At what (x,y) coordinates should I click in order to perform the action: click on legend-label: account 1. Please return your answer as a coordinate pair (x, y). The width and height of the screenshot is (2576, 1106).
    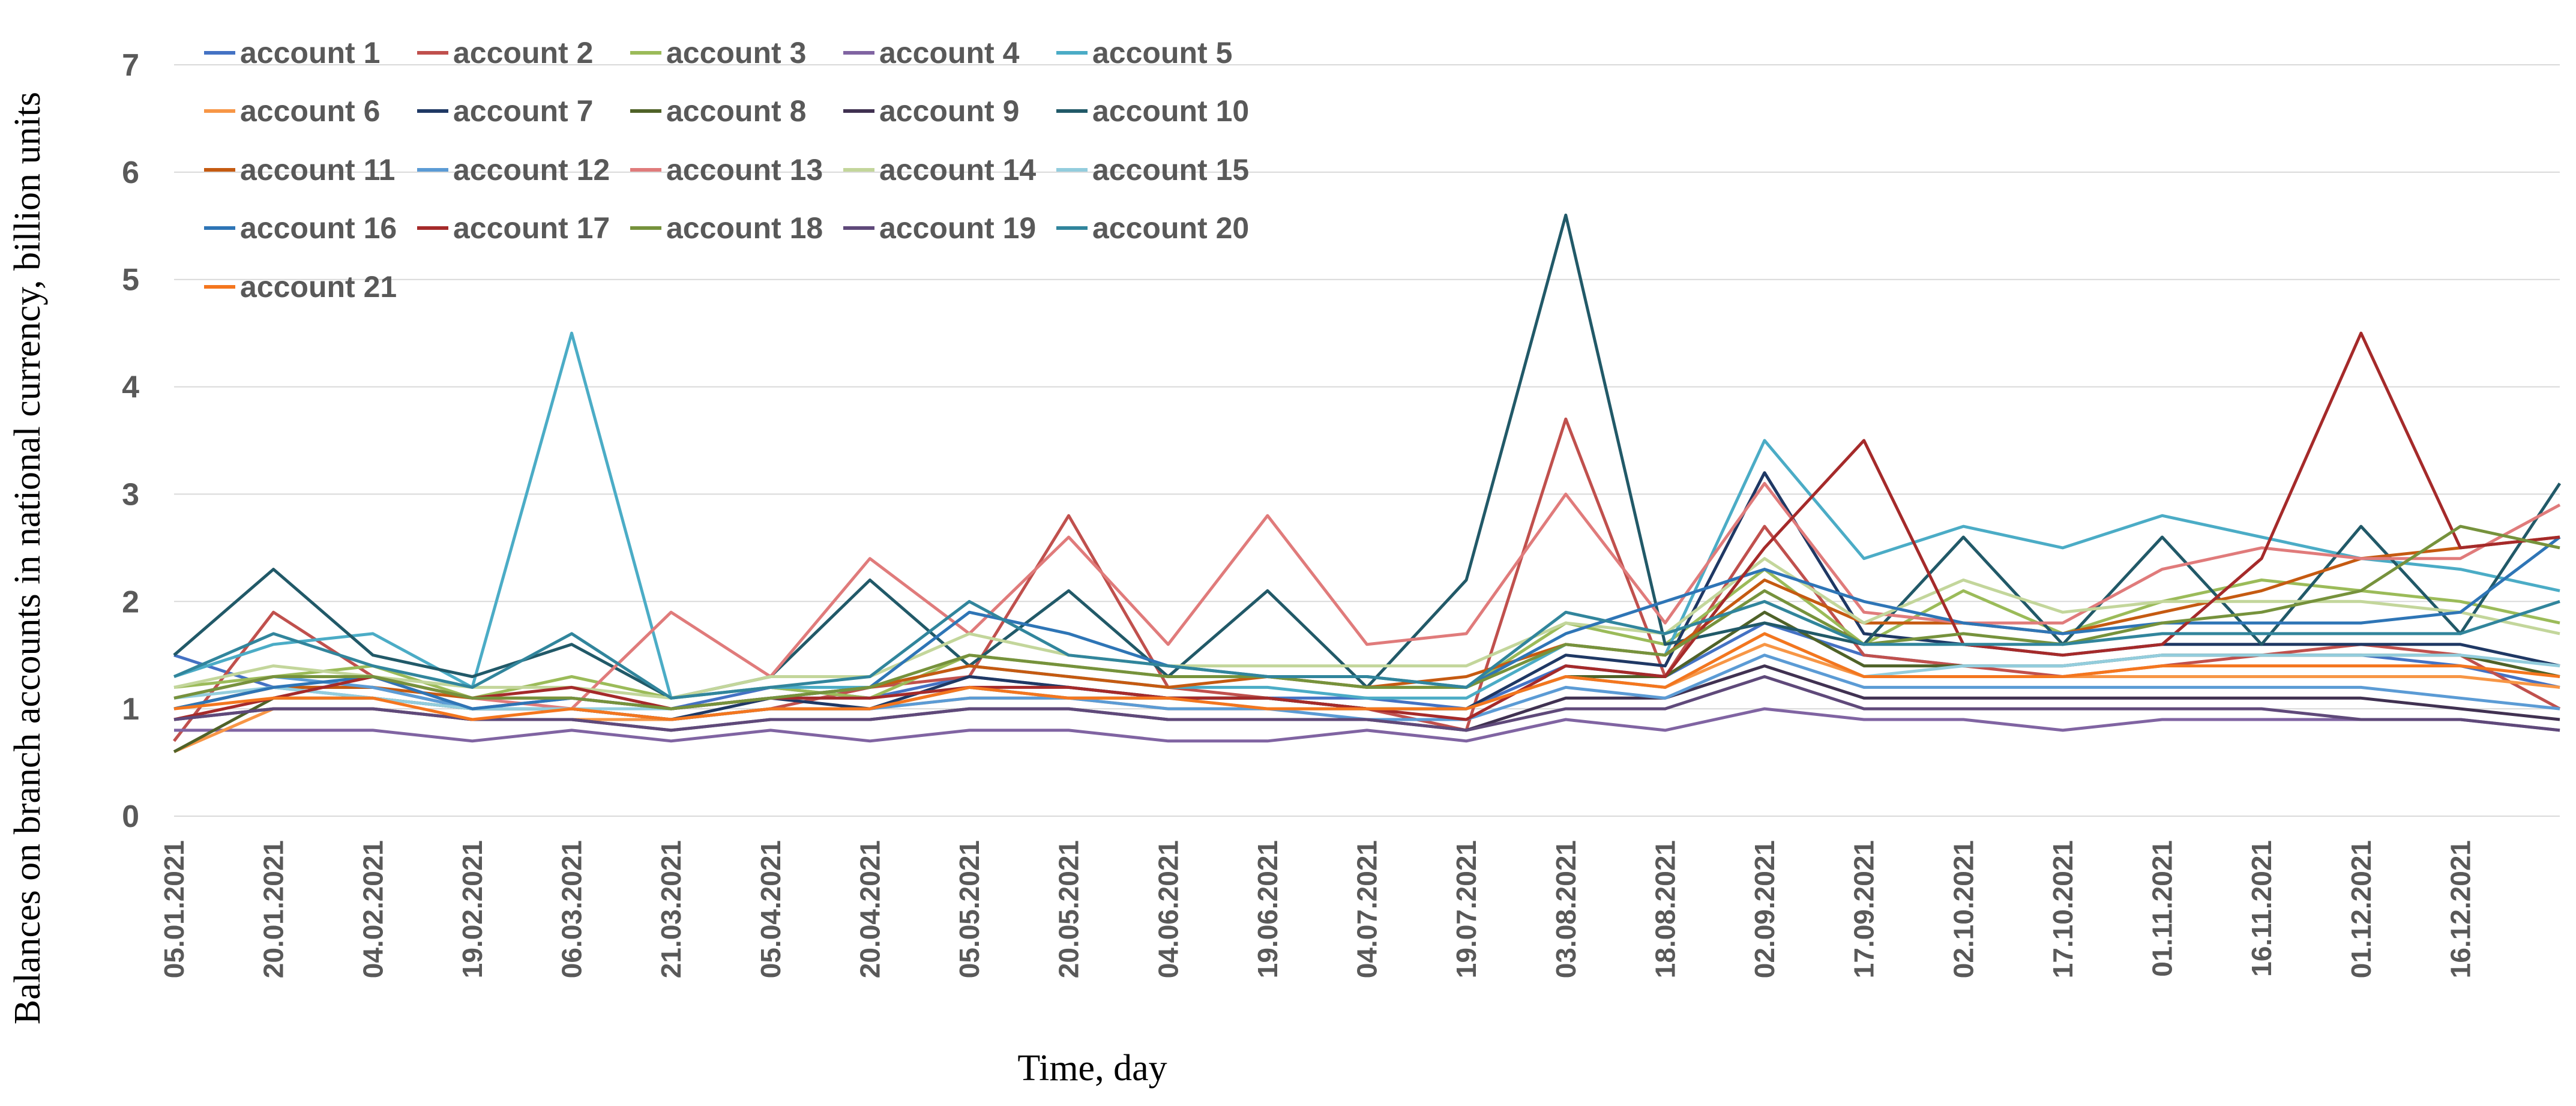
    Looking at the image, I should click on (310, 53).